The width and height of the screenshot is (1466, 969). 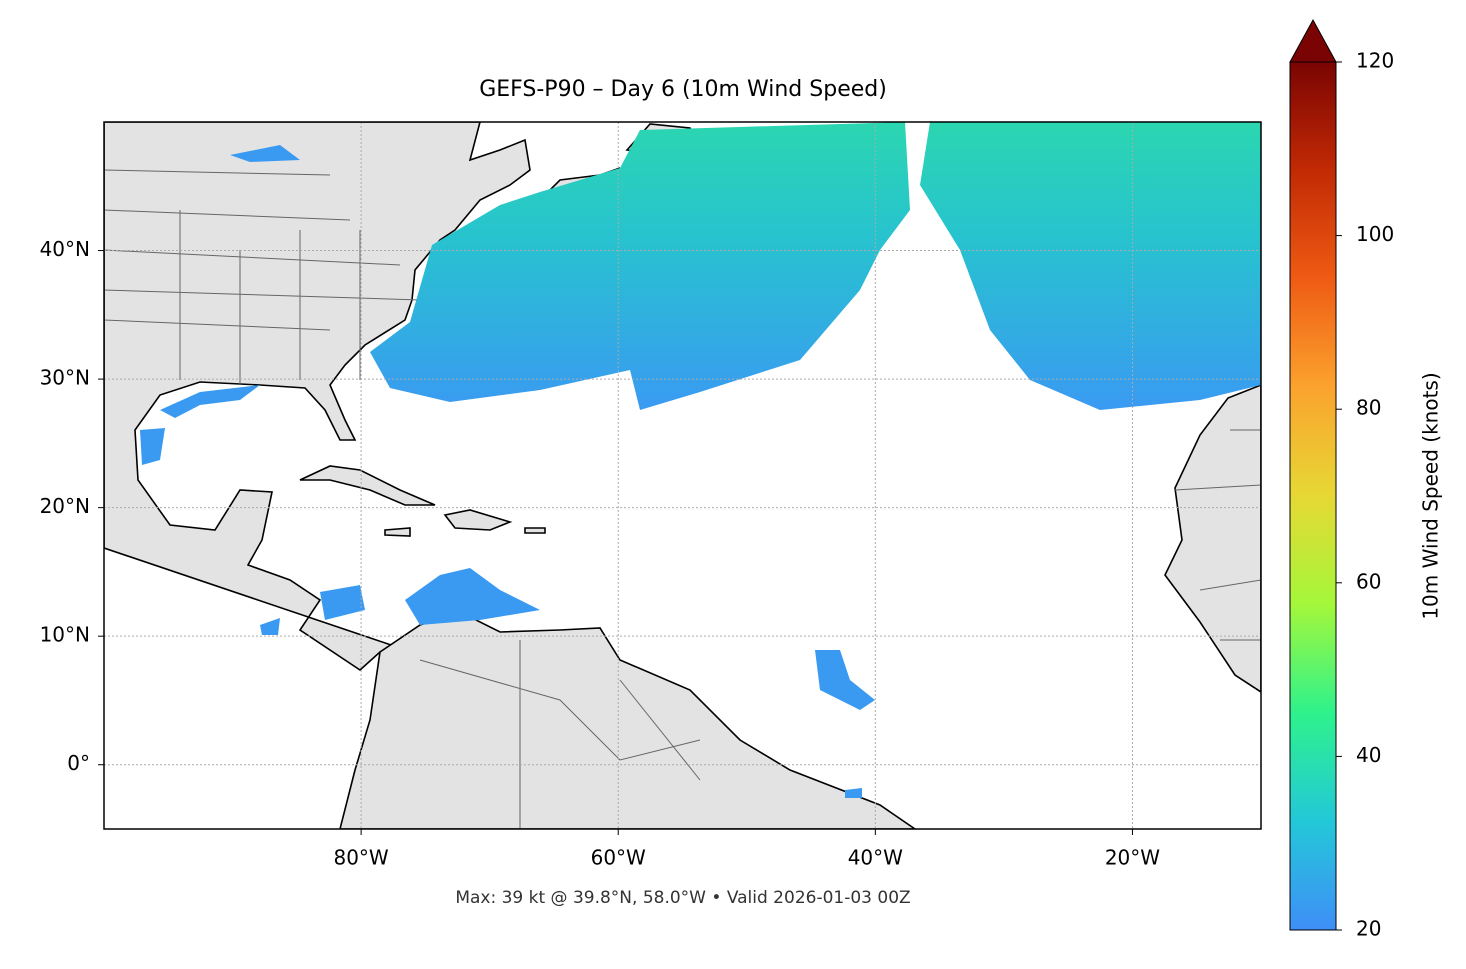 I want to click on x-tick-label: 60°W, so click(x=618, y=858).